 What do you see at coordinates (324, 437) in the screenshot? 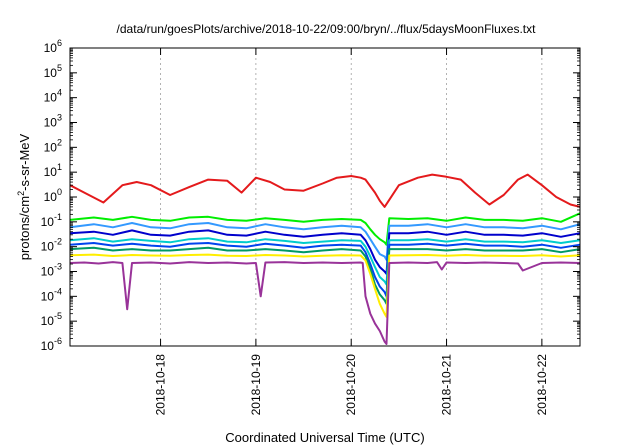
I see `x-axis-label: Coordinated Universal Time (UTC)` at bounding box center [324, 437].